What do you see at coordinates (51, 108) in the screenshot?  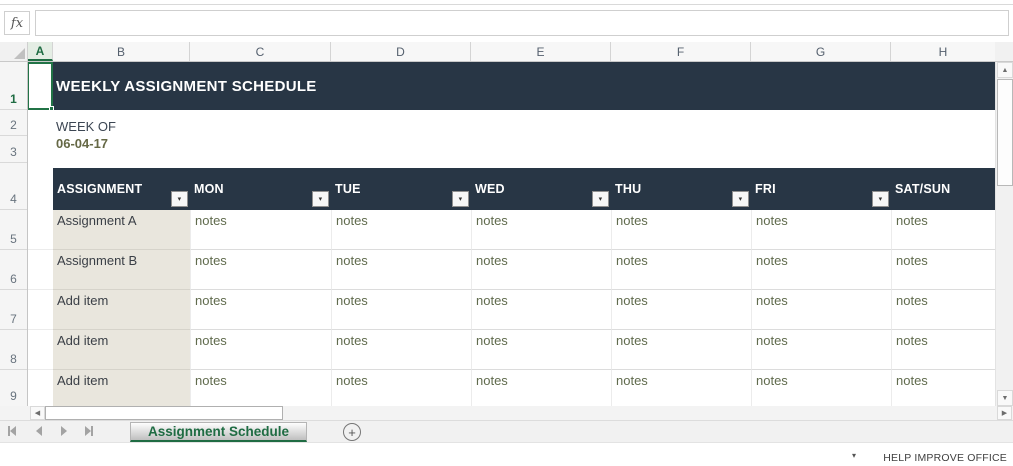 I see `fill-handle` at bounding box center [51, 108].